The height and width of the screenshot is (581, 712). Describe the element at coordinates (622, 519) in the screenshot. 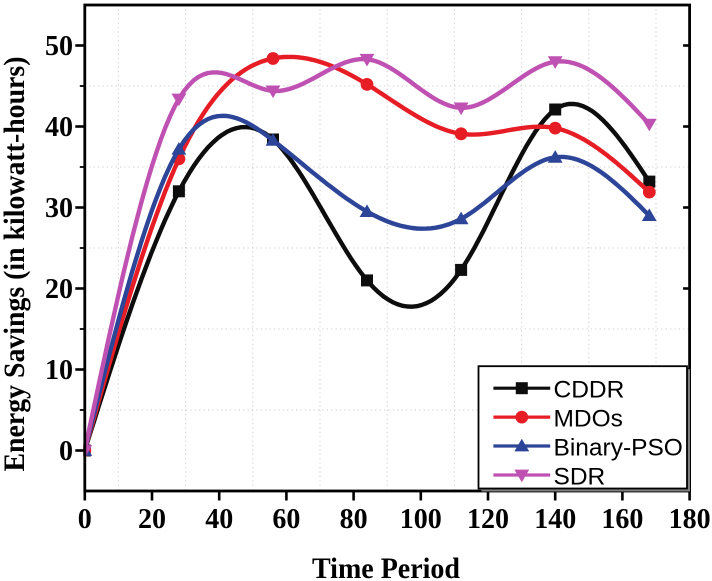

I see `svg-text: 160` at that location.